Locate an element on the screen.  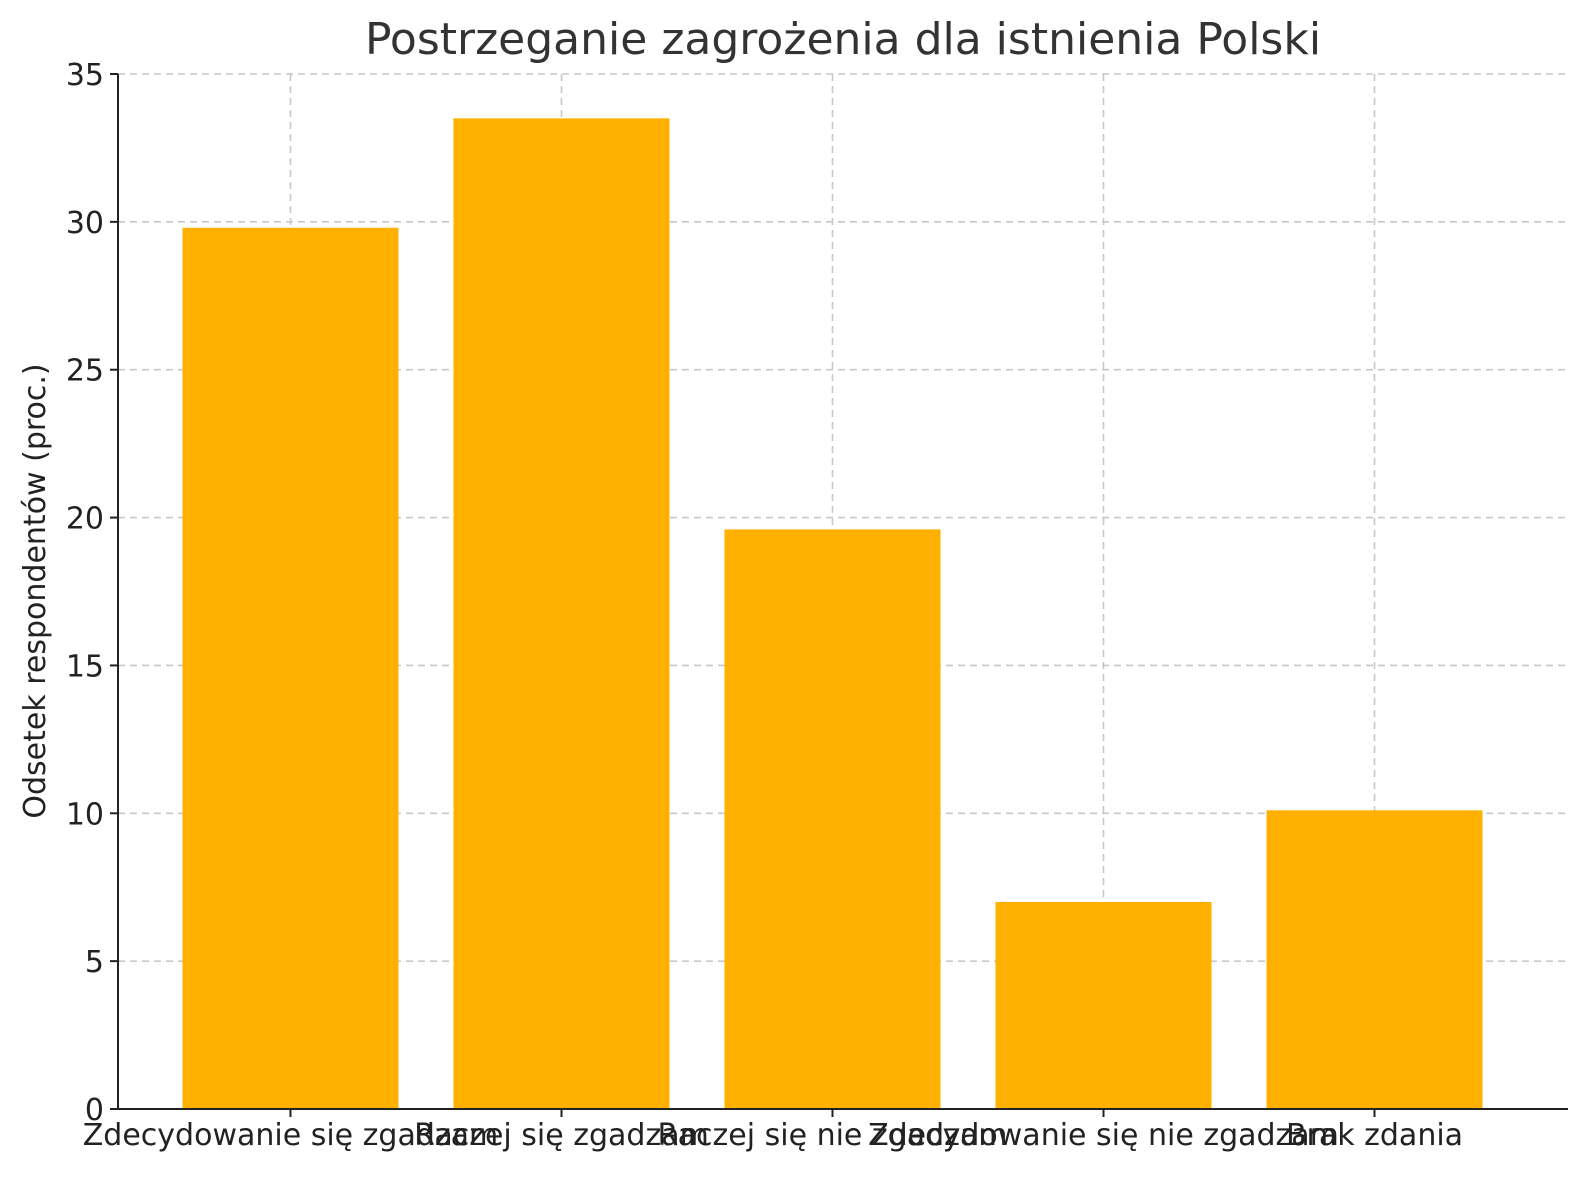
y-tick-label: 20 is located at coordinates (85, 519).